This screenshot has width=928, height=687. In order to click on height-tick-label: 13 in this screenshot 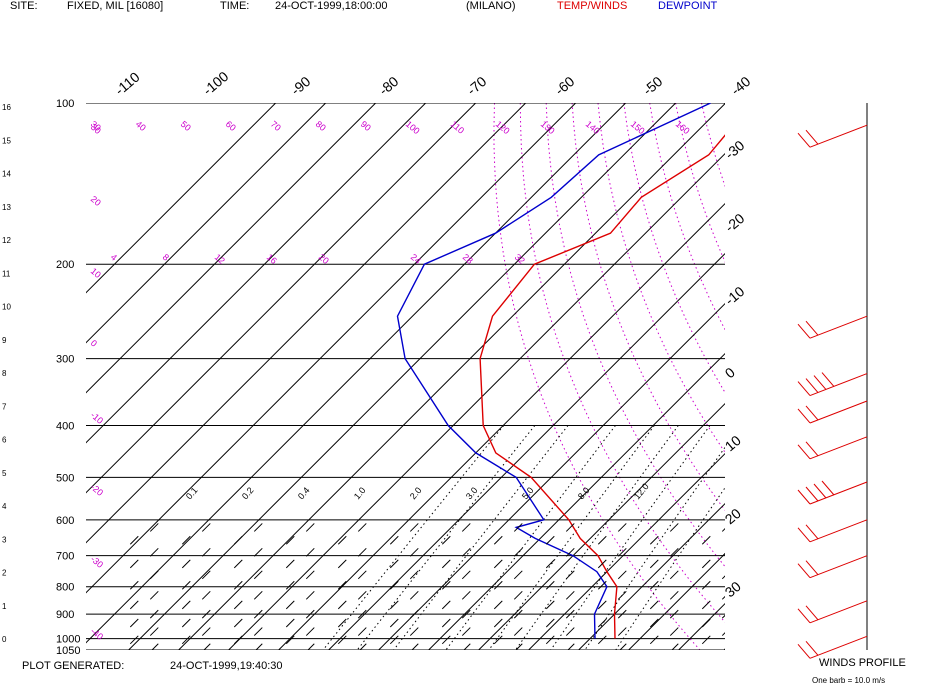, I will do `click(6, 207)`.